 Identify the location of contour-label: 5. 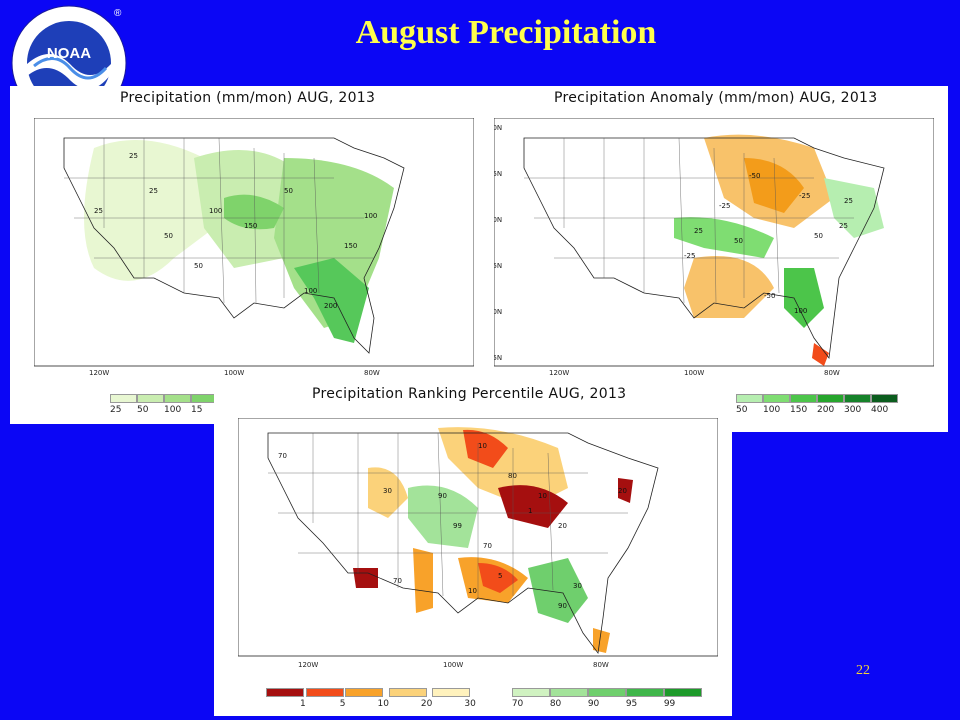
(500, 576).